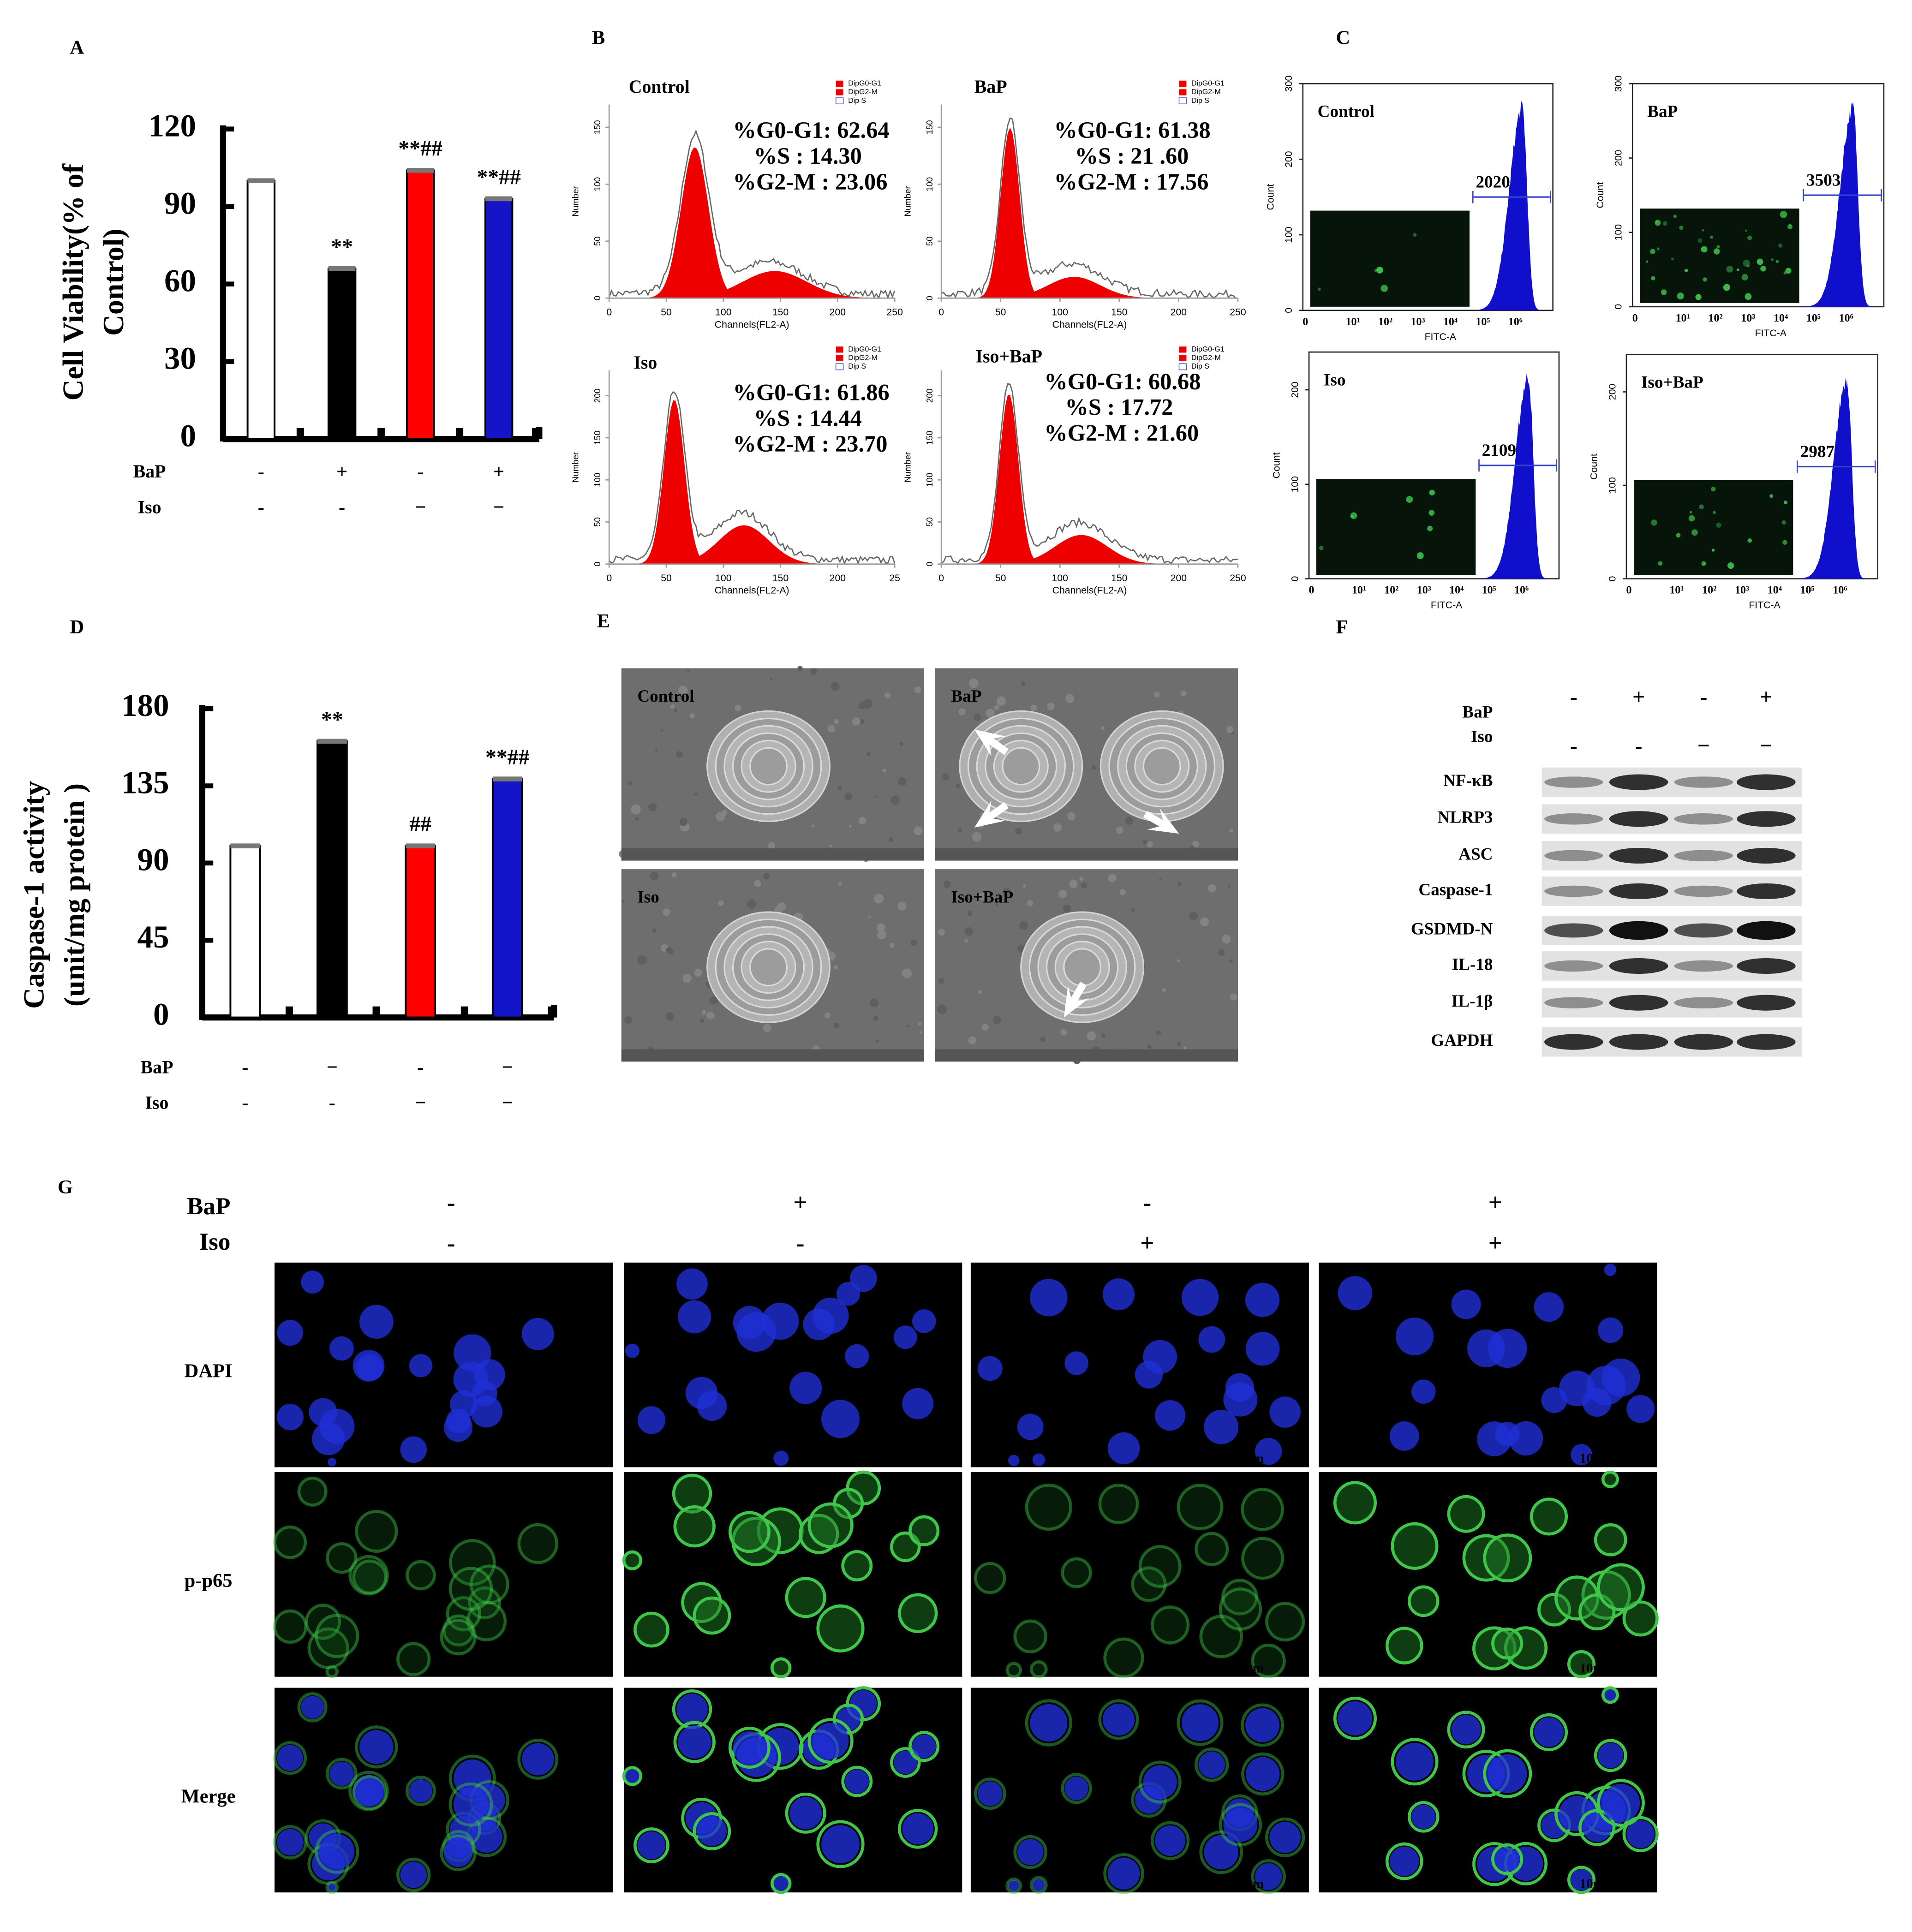  What do you see at coordinates (1618, 158) in the screenshot?
I see `y-tick-label: 200` at bounding box center [1618, 158].